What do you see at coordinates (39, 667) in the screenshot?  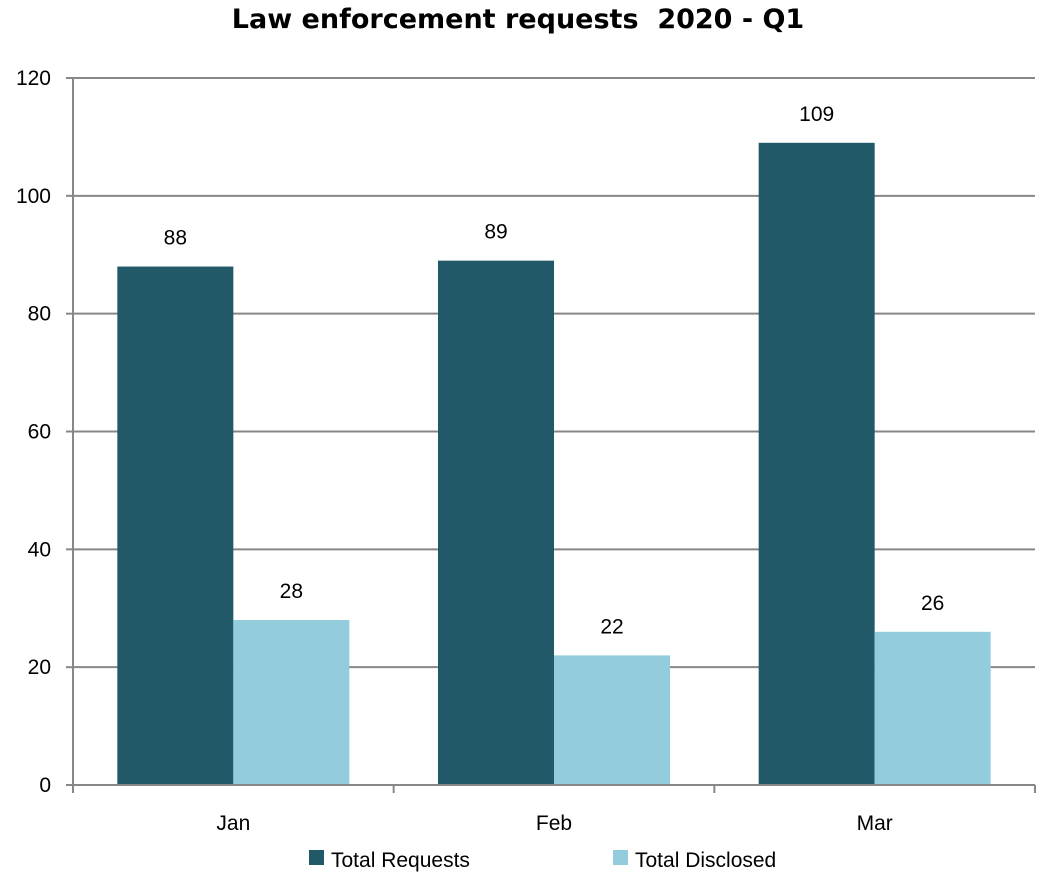 I see `y-tick-label: 20` at bounding box center [39, 667].